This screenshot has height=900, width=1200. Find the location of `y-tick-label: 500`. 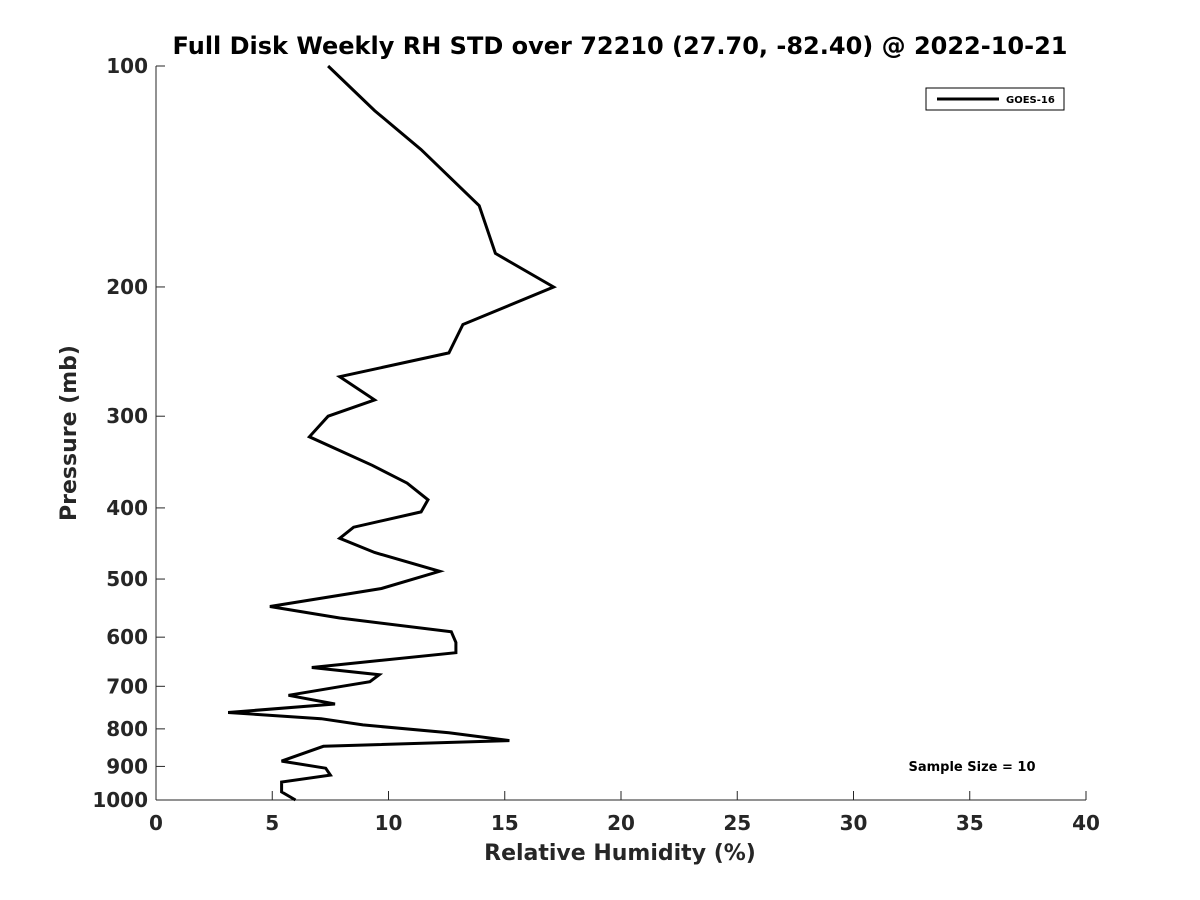

y-tick-label: 500 is located at coordinates (127, 579).